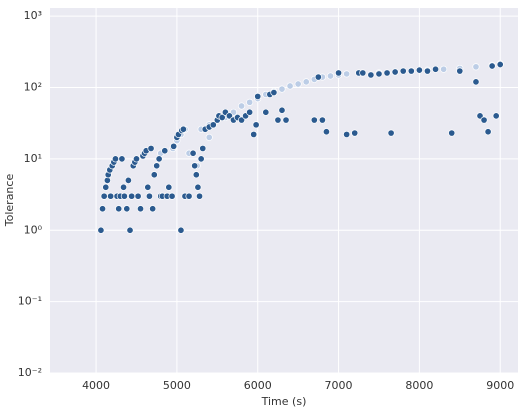  What do you see at coordinates (284, 401) in the screenshot?
I see `x-axis-label: Time (s)` at bounding box center [284, 401].